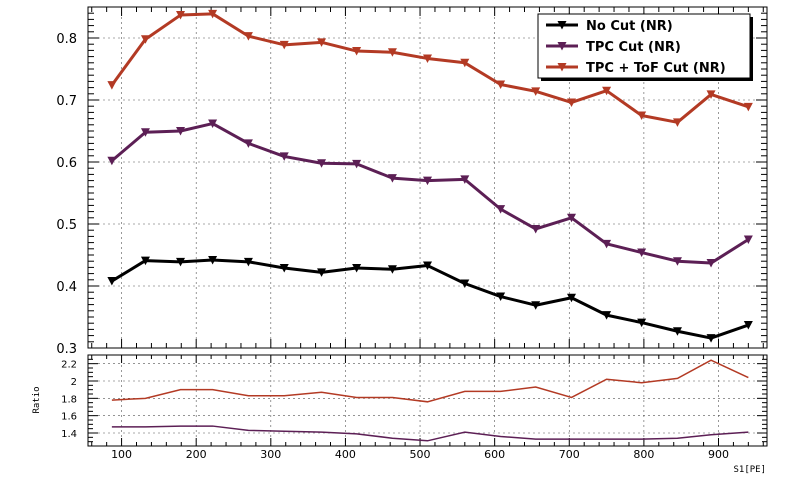  Describe the element at coordinates (121, 454) in the screenshot. I see `x-tick-label: 100` at that location.